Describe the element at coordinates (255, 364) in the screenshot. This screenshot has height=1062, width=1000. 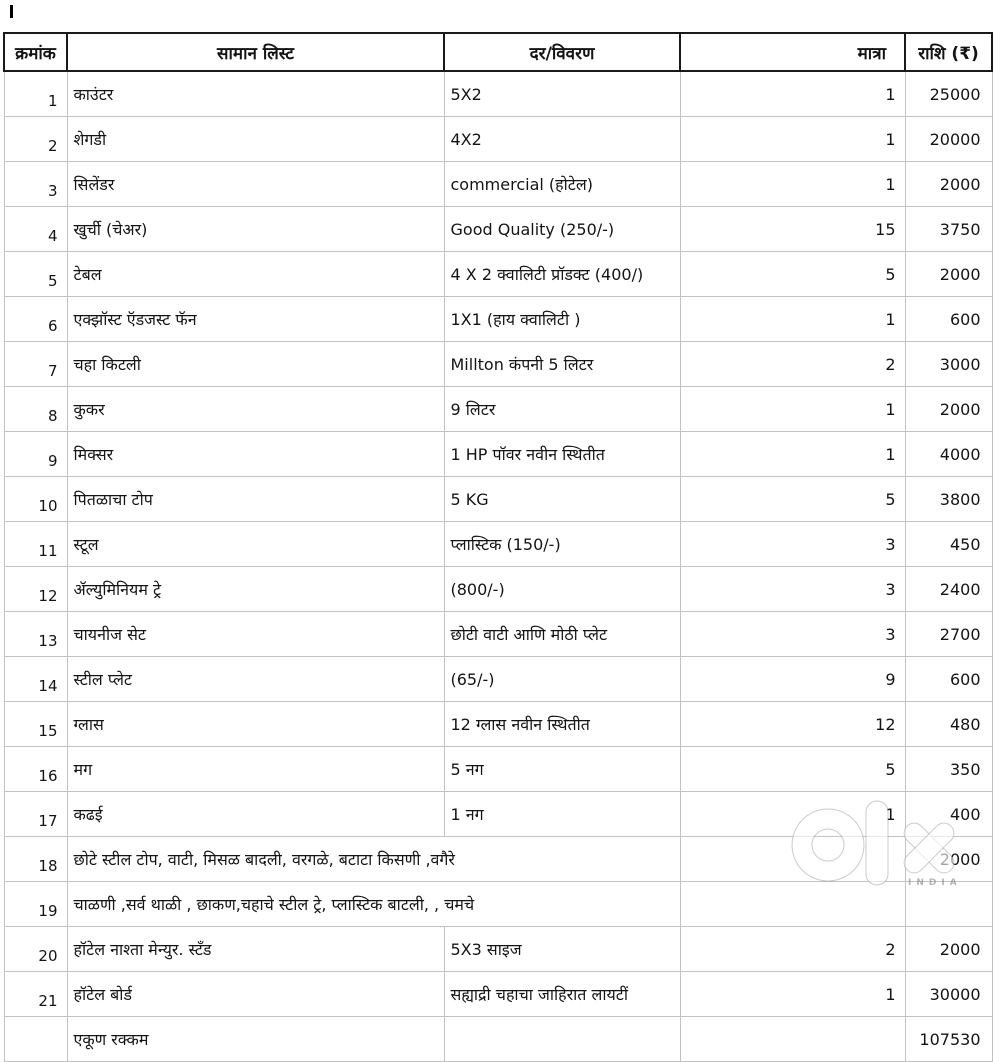
I see `item-cell: चहा किटली` at that location.